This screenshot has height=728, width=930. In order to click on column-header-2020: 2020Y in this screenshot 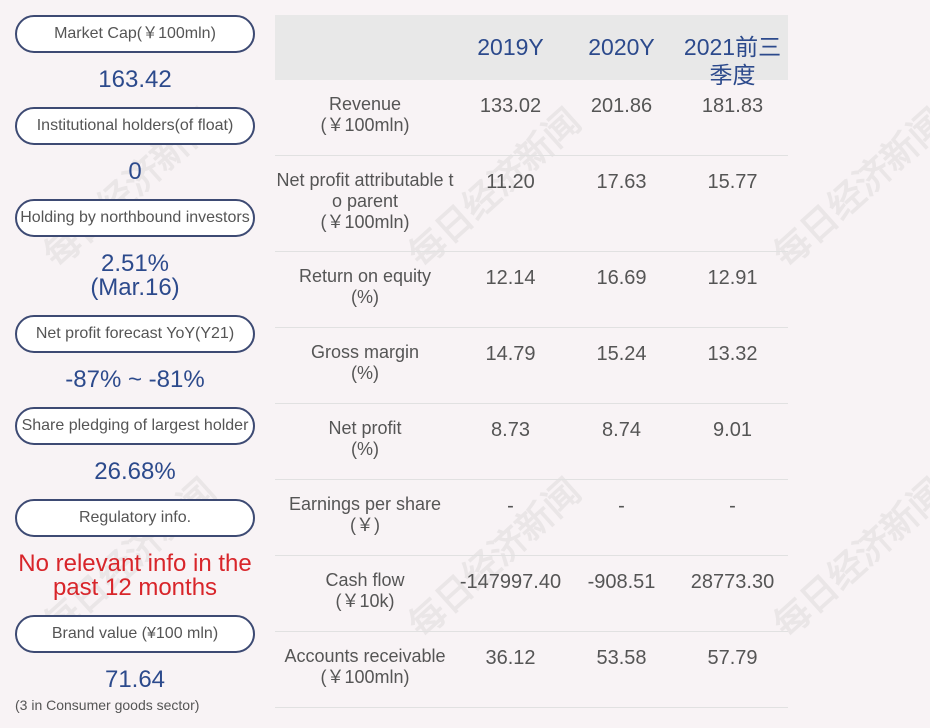, I will do `click(621, 47)`.